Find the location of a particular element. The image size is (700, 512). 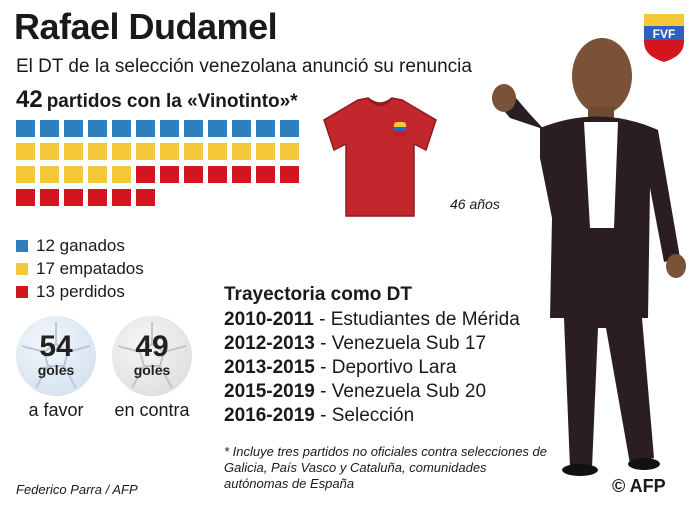

goals-for-value: 54 is located at coordinates (56, 346).